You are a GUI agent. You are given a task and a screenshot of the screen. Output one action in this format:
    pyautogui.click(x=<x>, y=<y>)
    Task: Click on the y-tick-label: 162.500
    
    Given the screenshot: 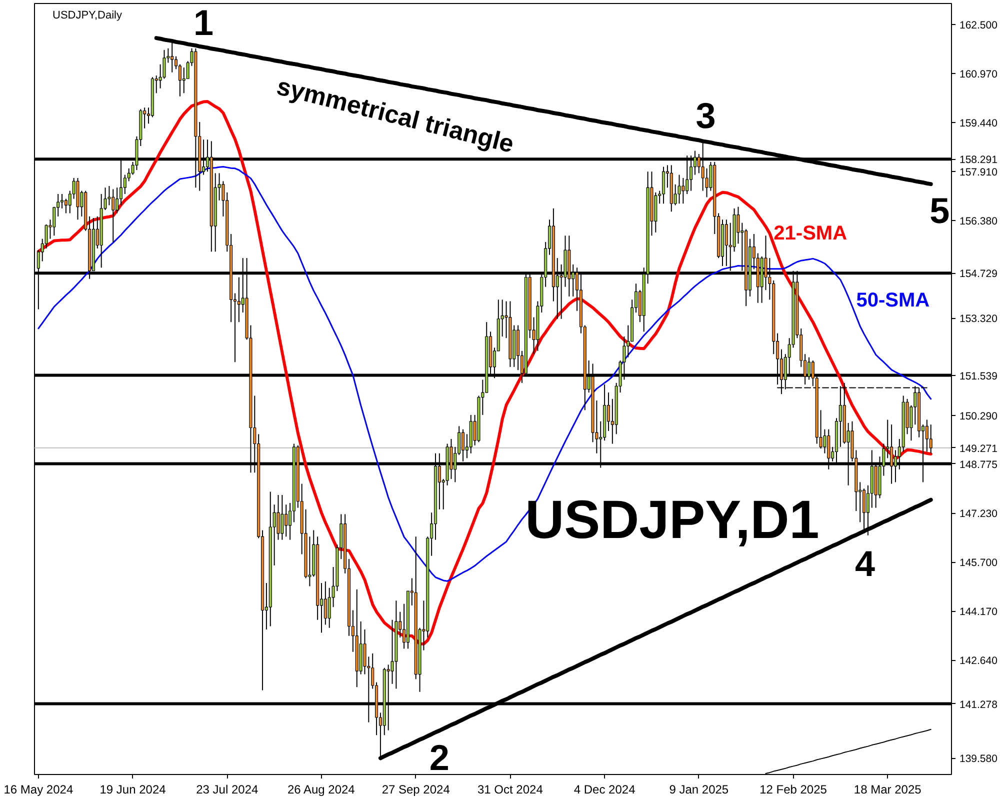 What is the action you would take?
    pyautogui.click(x=979, y=25)
    